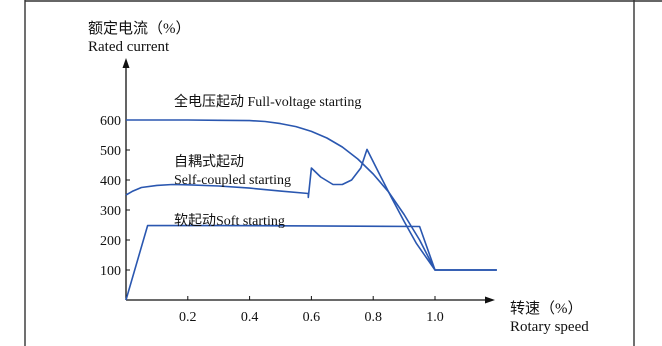 This screenshot has height=346, width=662. I want to click on x-tick-label: 1.0, so click(435, 317).